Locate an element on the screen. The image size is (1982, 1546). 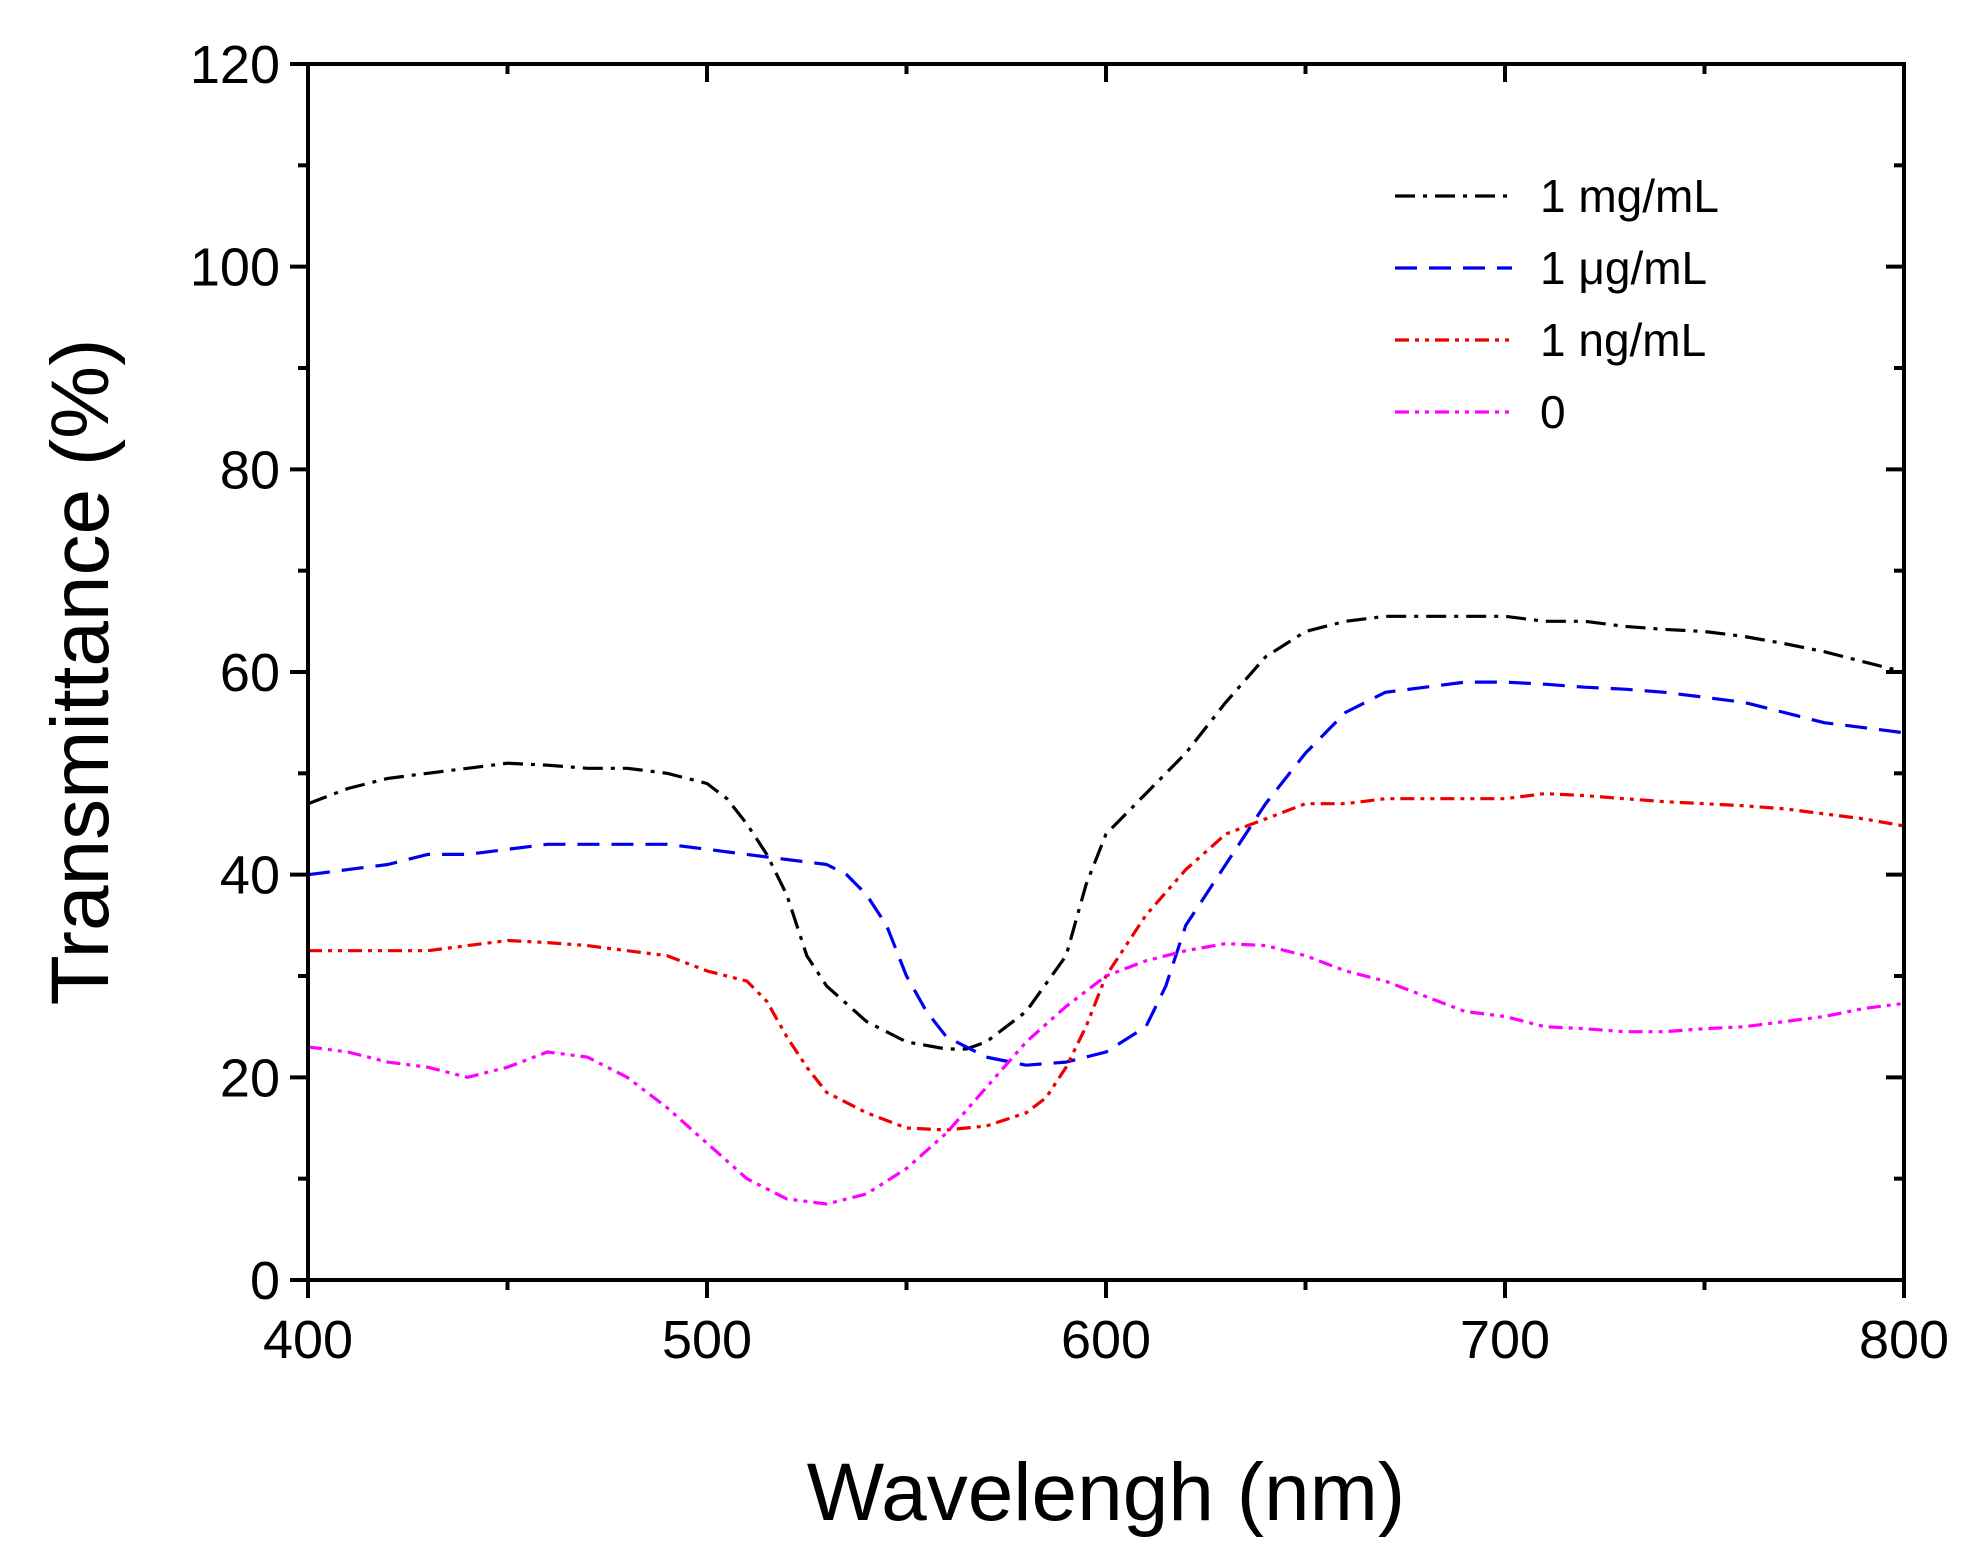
legend-label-3: 0 is located at coordinates (1553, 412).